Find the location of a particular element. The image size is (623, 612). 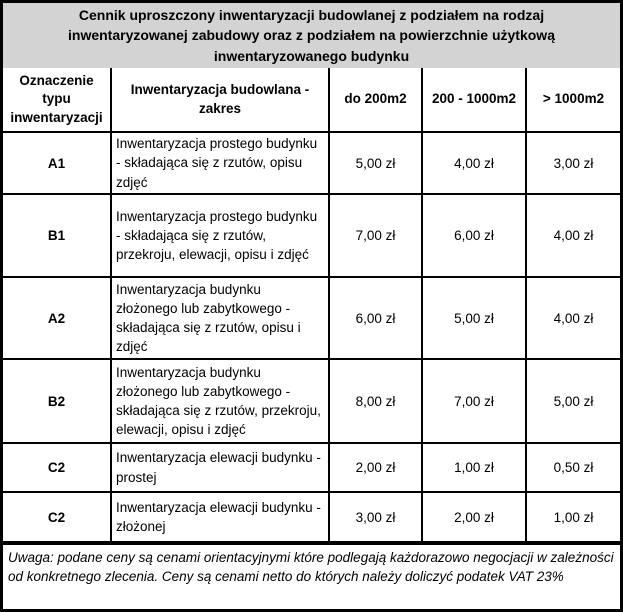

price-cell-small: 7,00 zł is located at coordinates (375, 235).